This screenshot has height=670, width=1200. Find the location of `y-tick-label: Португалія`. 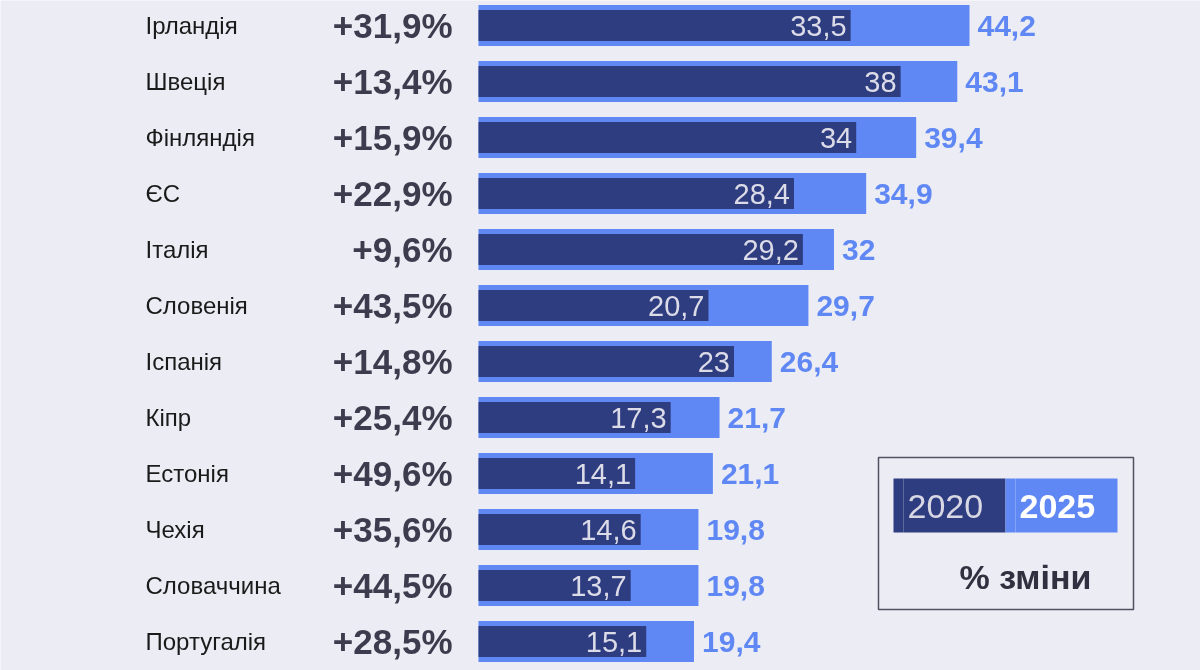

y-tick-label: Португалія is located at coordinates (206, 641).